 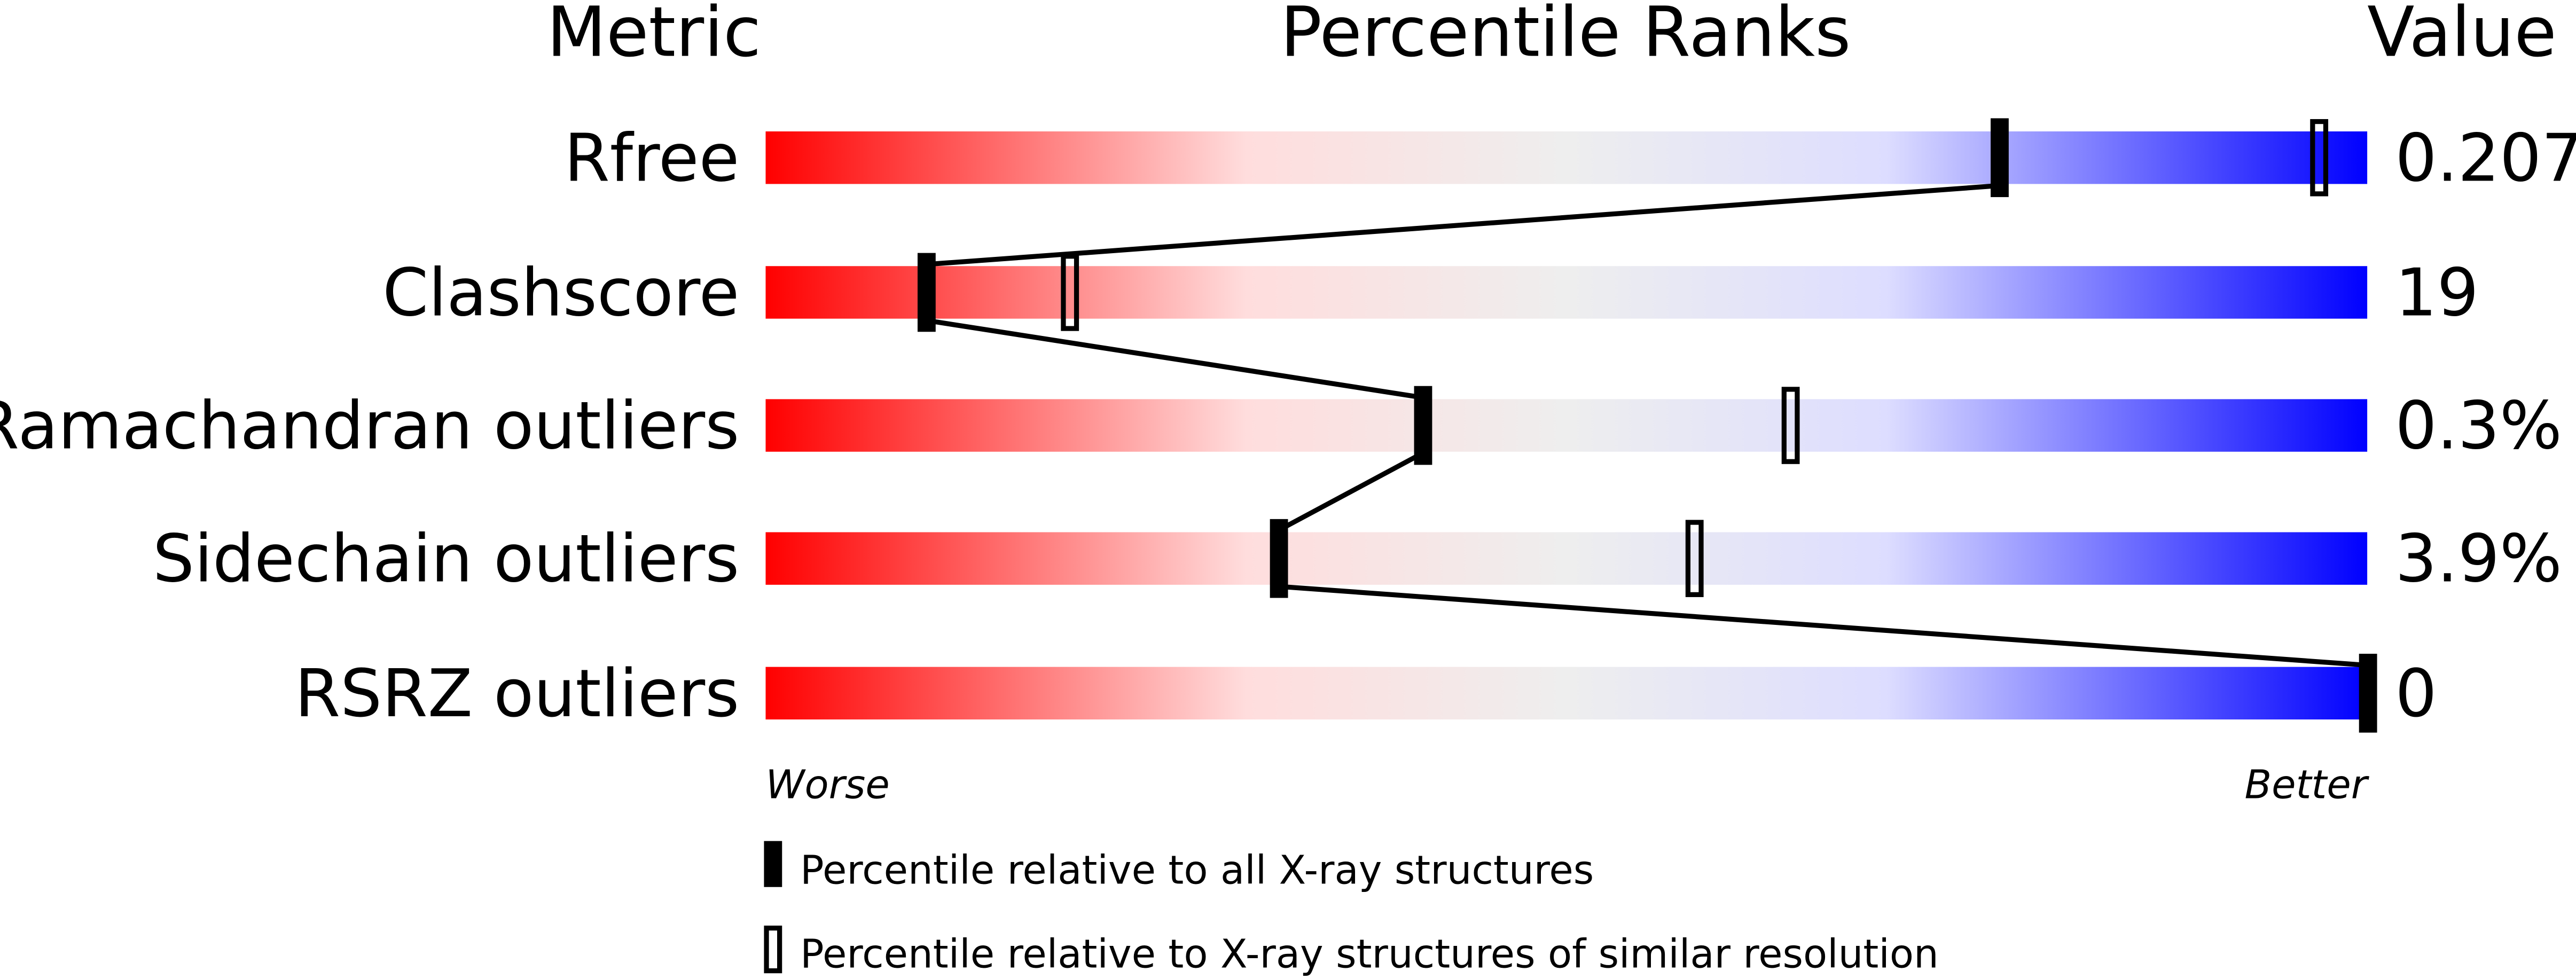 What do you see at coordinates (827, 785) in the screenshot?
I see `axis-label-worse: Worse` at bounding box center [827, 785].